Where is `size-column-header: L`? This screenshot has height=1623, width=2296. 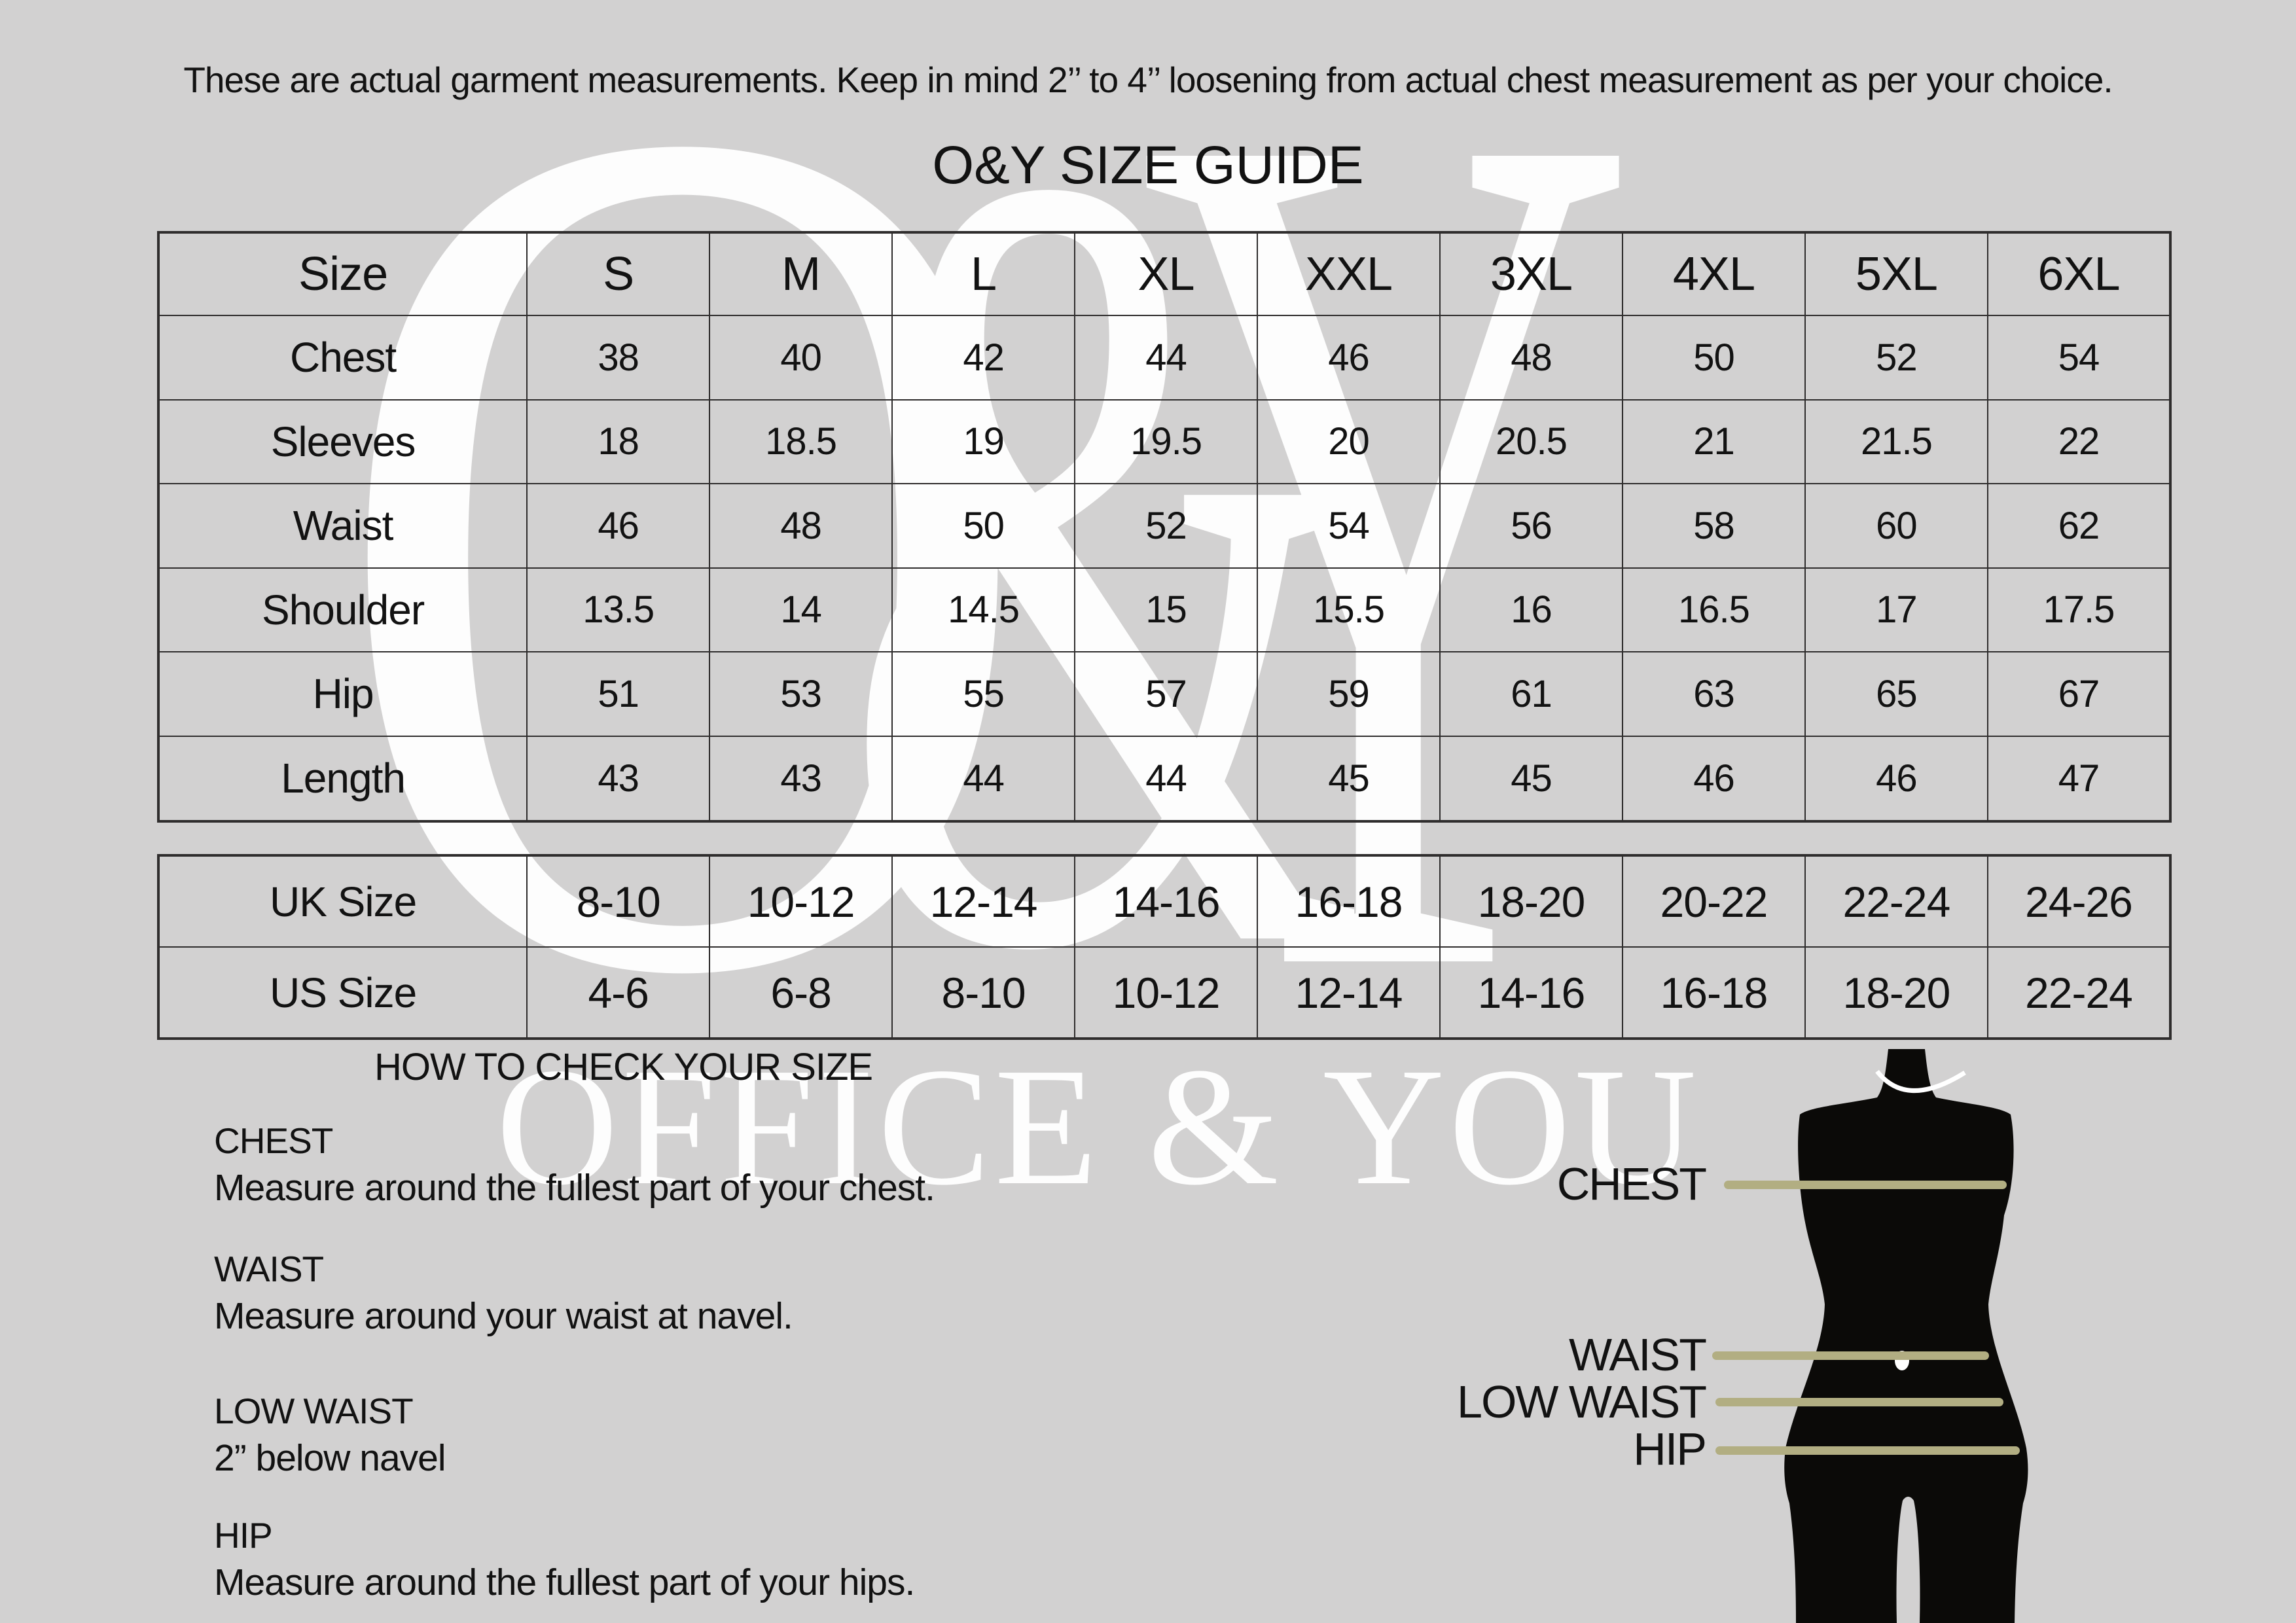
size-column-header: L is located at coordinates (983, 274).